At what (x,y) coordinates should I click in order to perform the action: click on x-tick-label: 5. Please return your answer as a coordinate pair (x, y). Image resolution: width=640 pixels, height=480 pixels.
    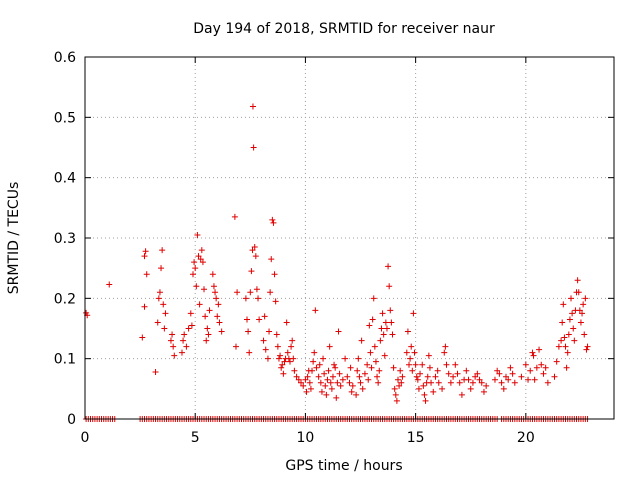
    Looking at the image, I should click on (195, 438).